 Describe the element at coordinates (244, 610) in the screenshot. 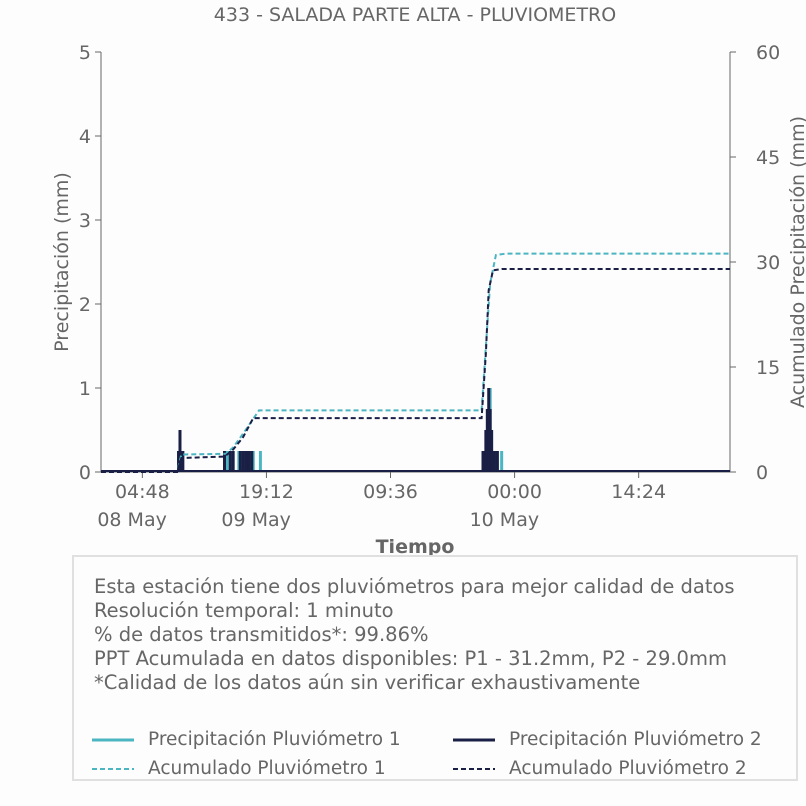

I see `info-line-resolution: Resolución temporal: 1 minuto` at that location.